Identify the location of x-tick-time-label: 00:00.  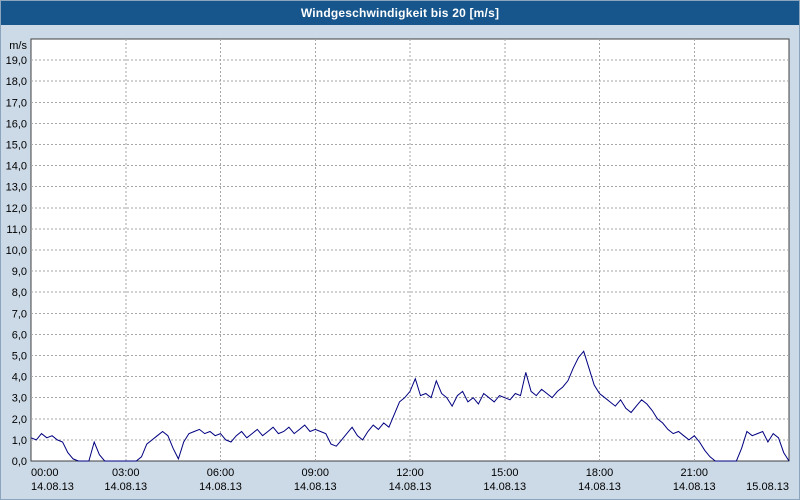
(45, 473).